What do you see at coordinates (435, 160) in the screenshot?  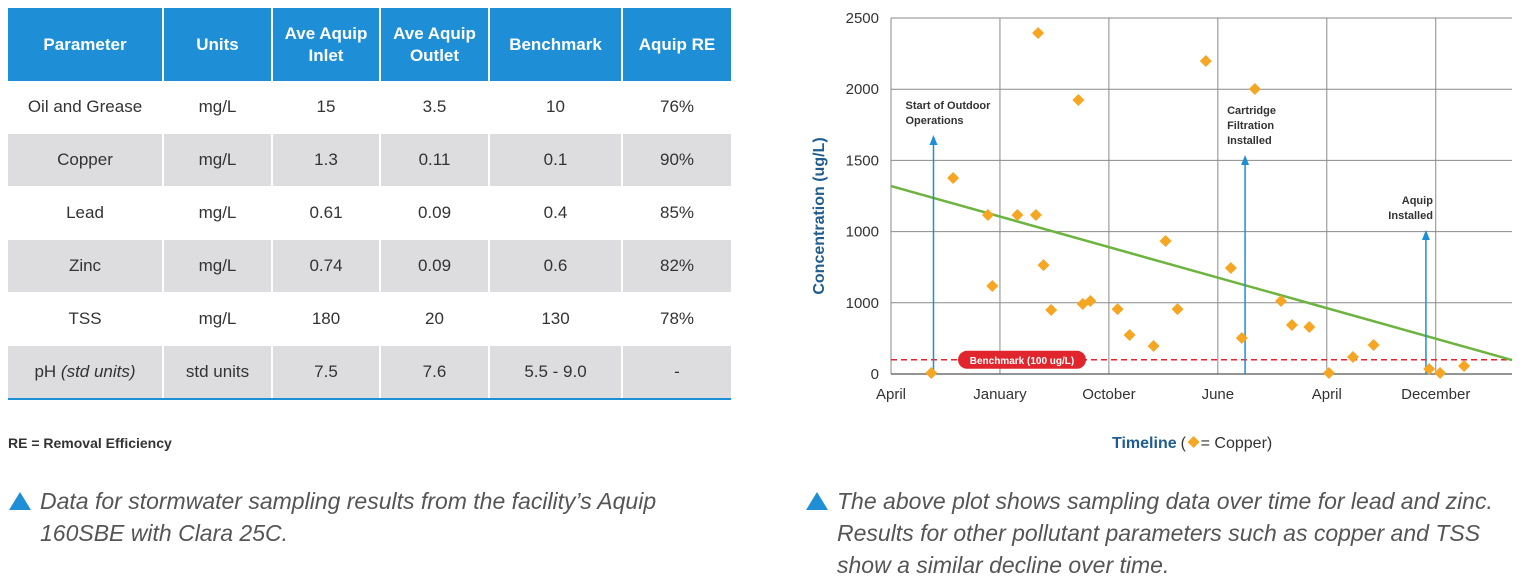 I see `table-cell: 0.11` at bounding box center [435, 160].